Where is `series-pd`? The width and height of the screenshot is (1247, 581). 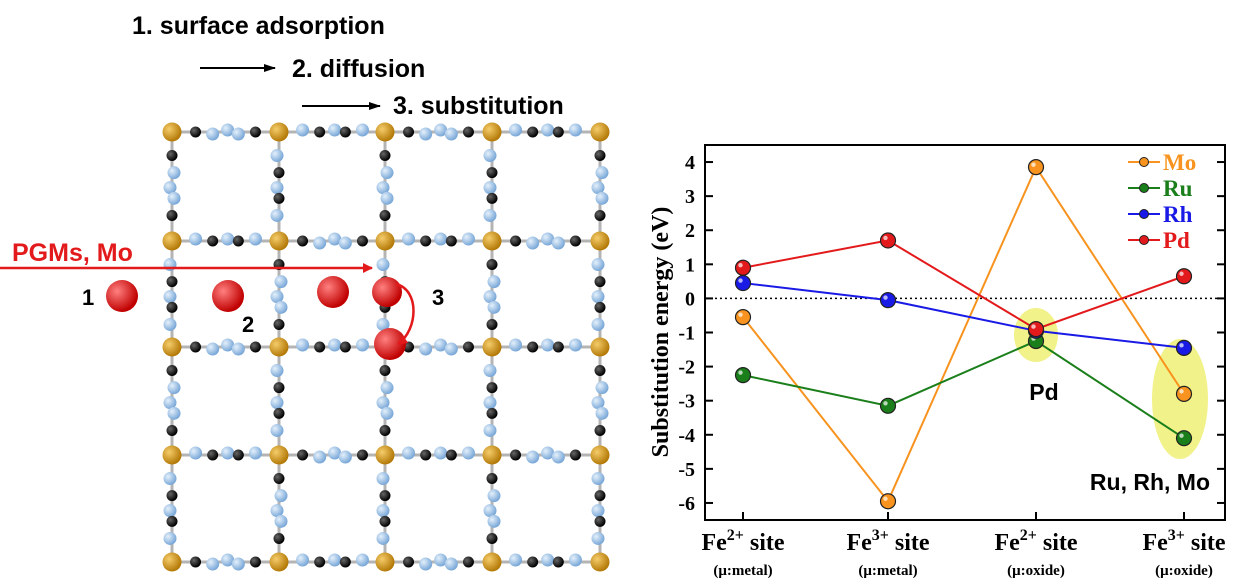
series-pd is located at coordinates (963, 285).